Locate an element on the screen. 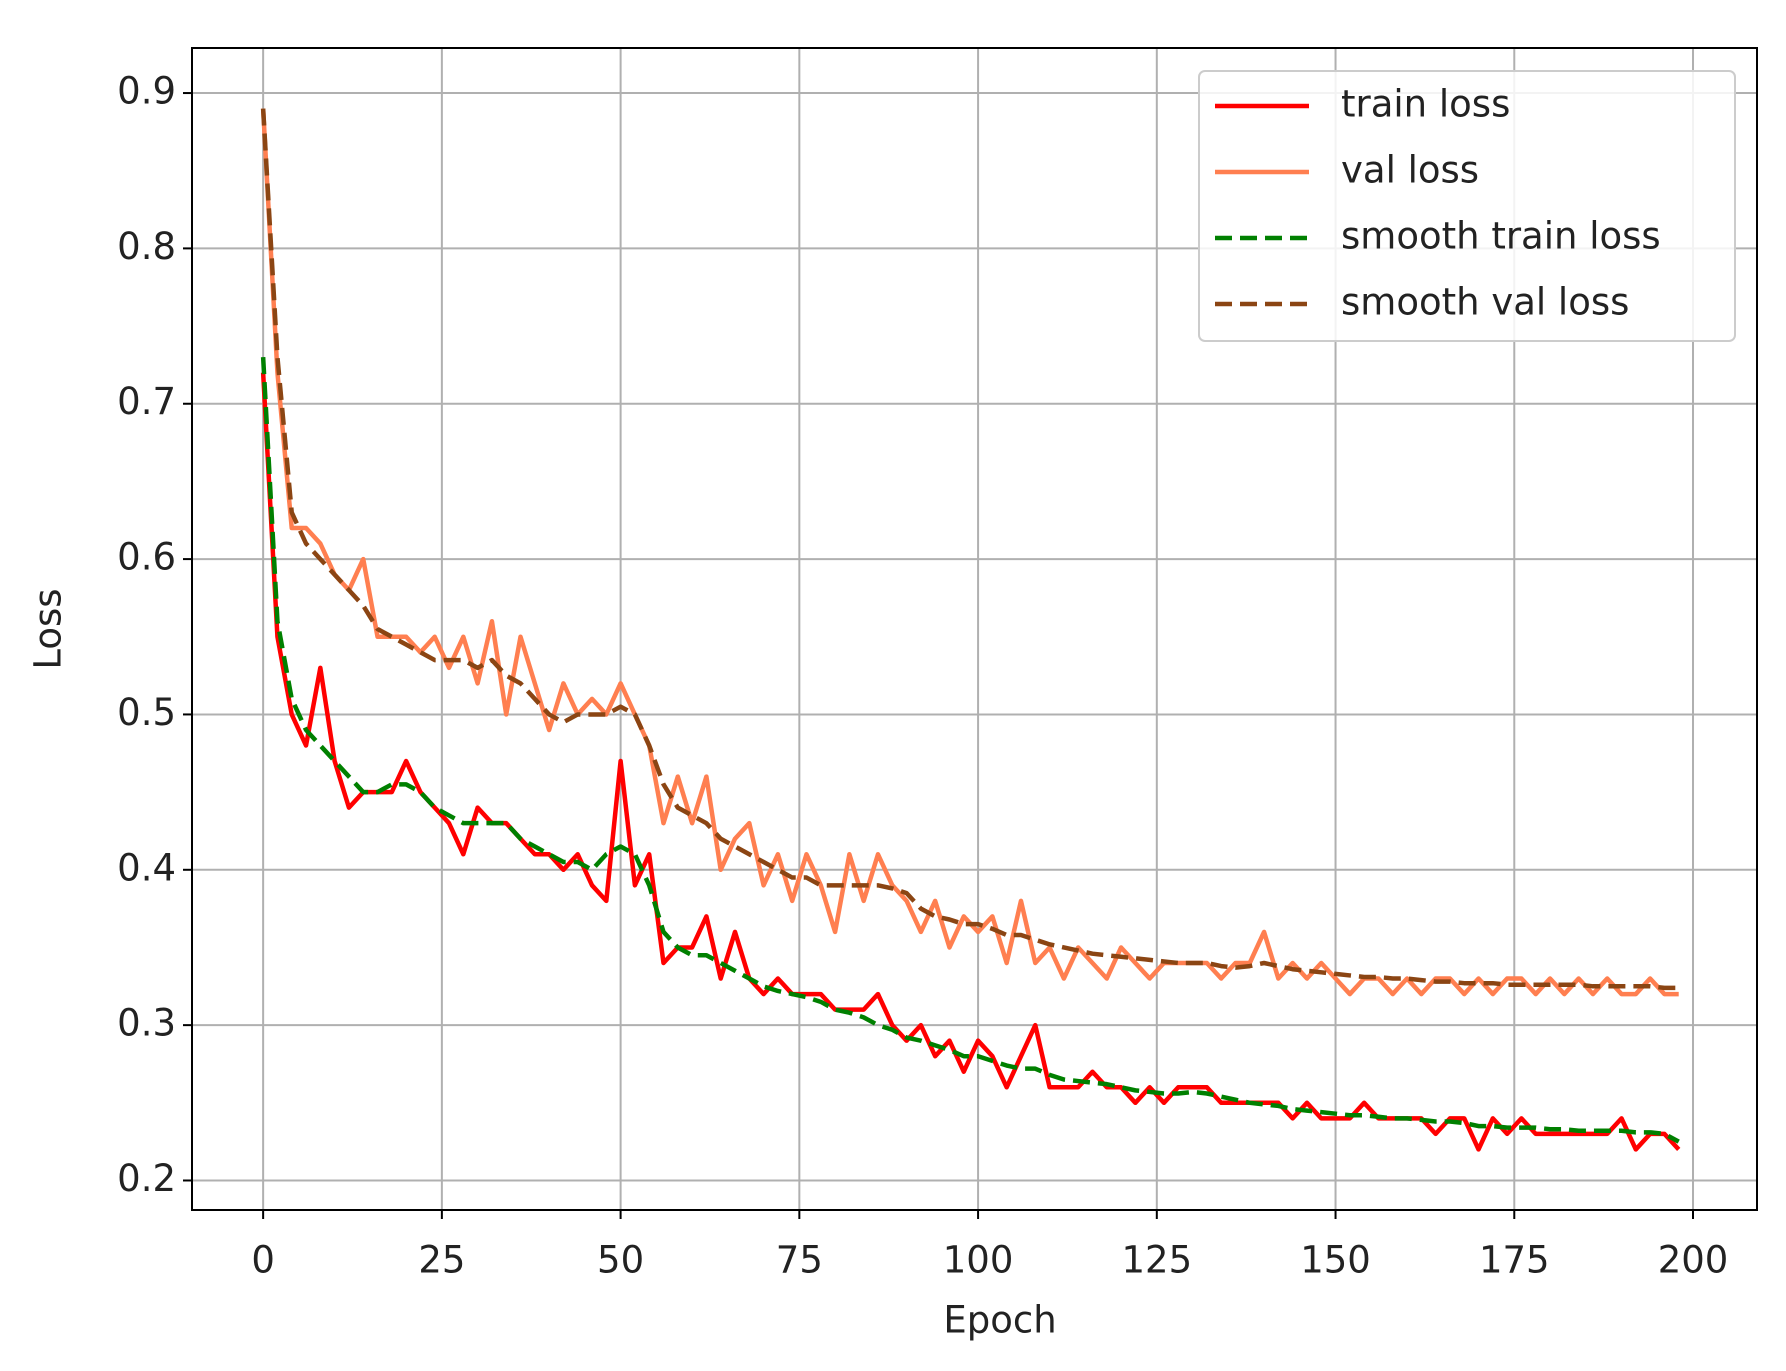  x-tick-label: 0 is located at coordinates (263, 1260).